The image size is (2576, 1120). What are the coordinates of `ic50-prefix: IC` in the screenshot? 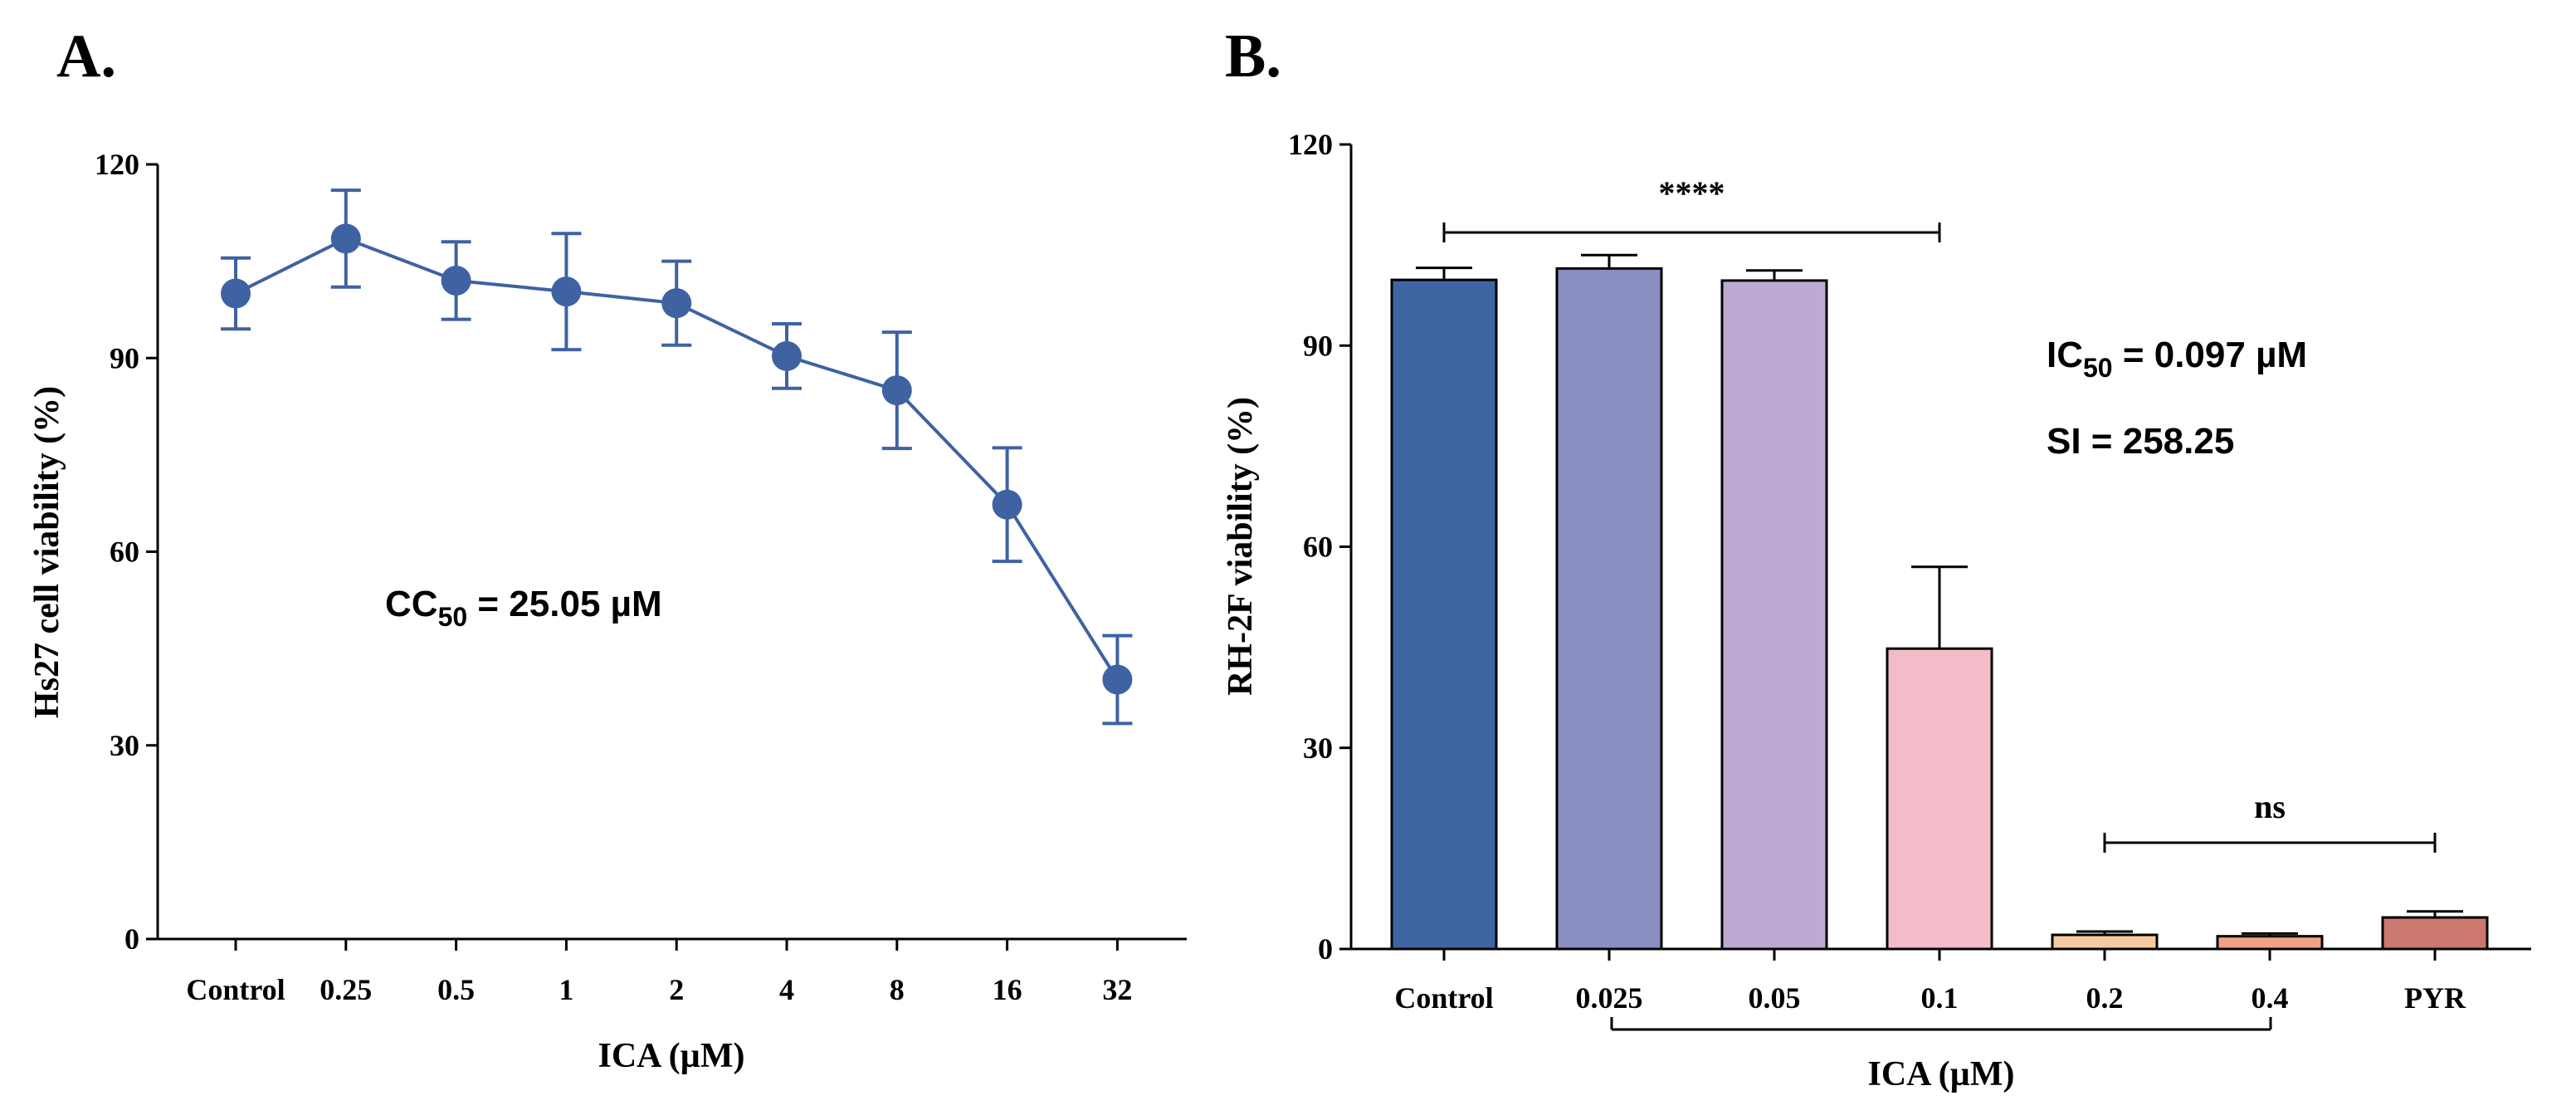 It's located at (2065, 355).